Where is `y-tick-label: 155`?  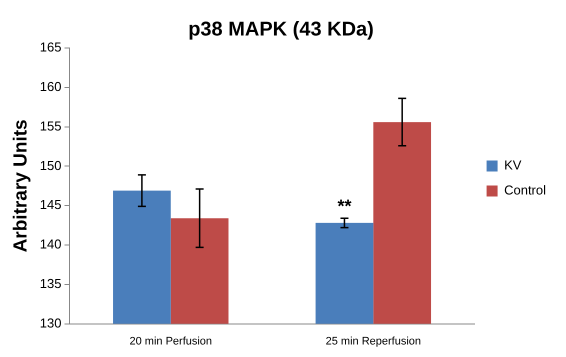
y-tick-label: 155 is located at coordinates (51, 126).